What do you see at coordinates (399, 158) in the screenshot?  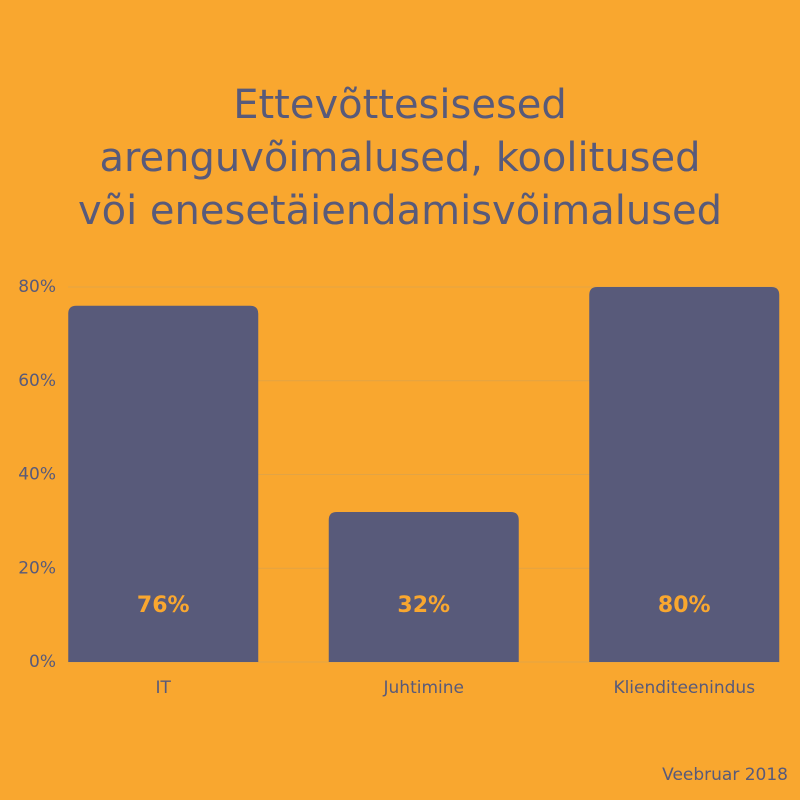 I see `chart-title: arenguvõimalused, koolitused` at bounding box center [399, 158].